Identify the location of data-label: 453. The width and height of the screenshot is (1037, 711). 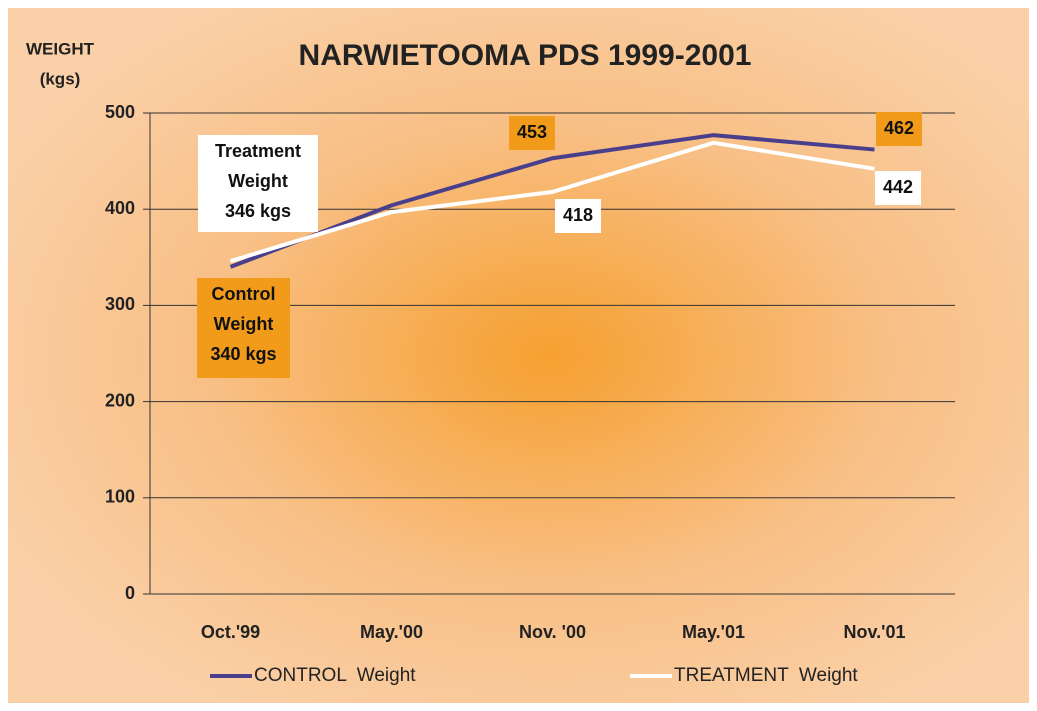
(532, 132).